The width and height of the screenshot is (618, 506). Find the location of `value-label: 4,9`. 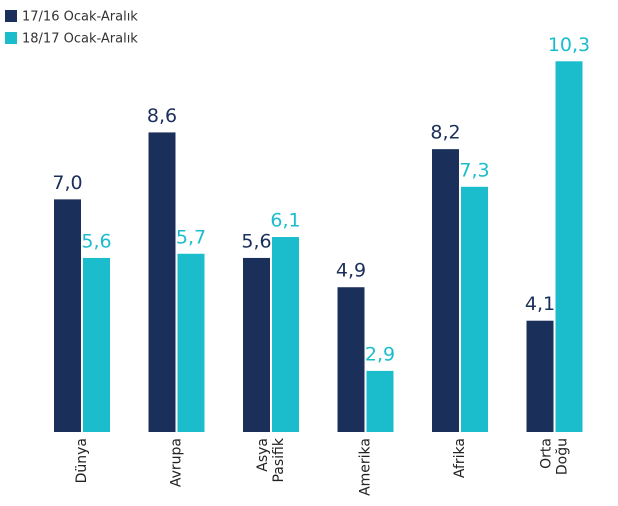

value-label: 4,9 is located at coordinates (351, 271).